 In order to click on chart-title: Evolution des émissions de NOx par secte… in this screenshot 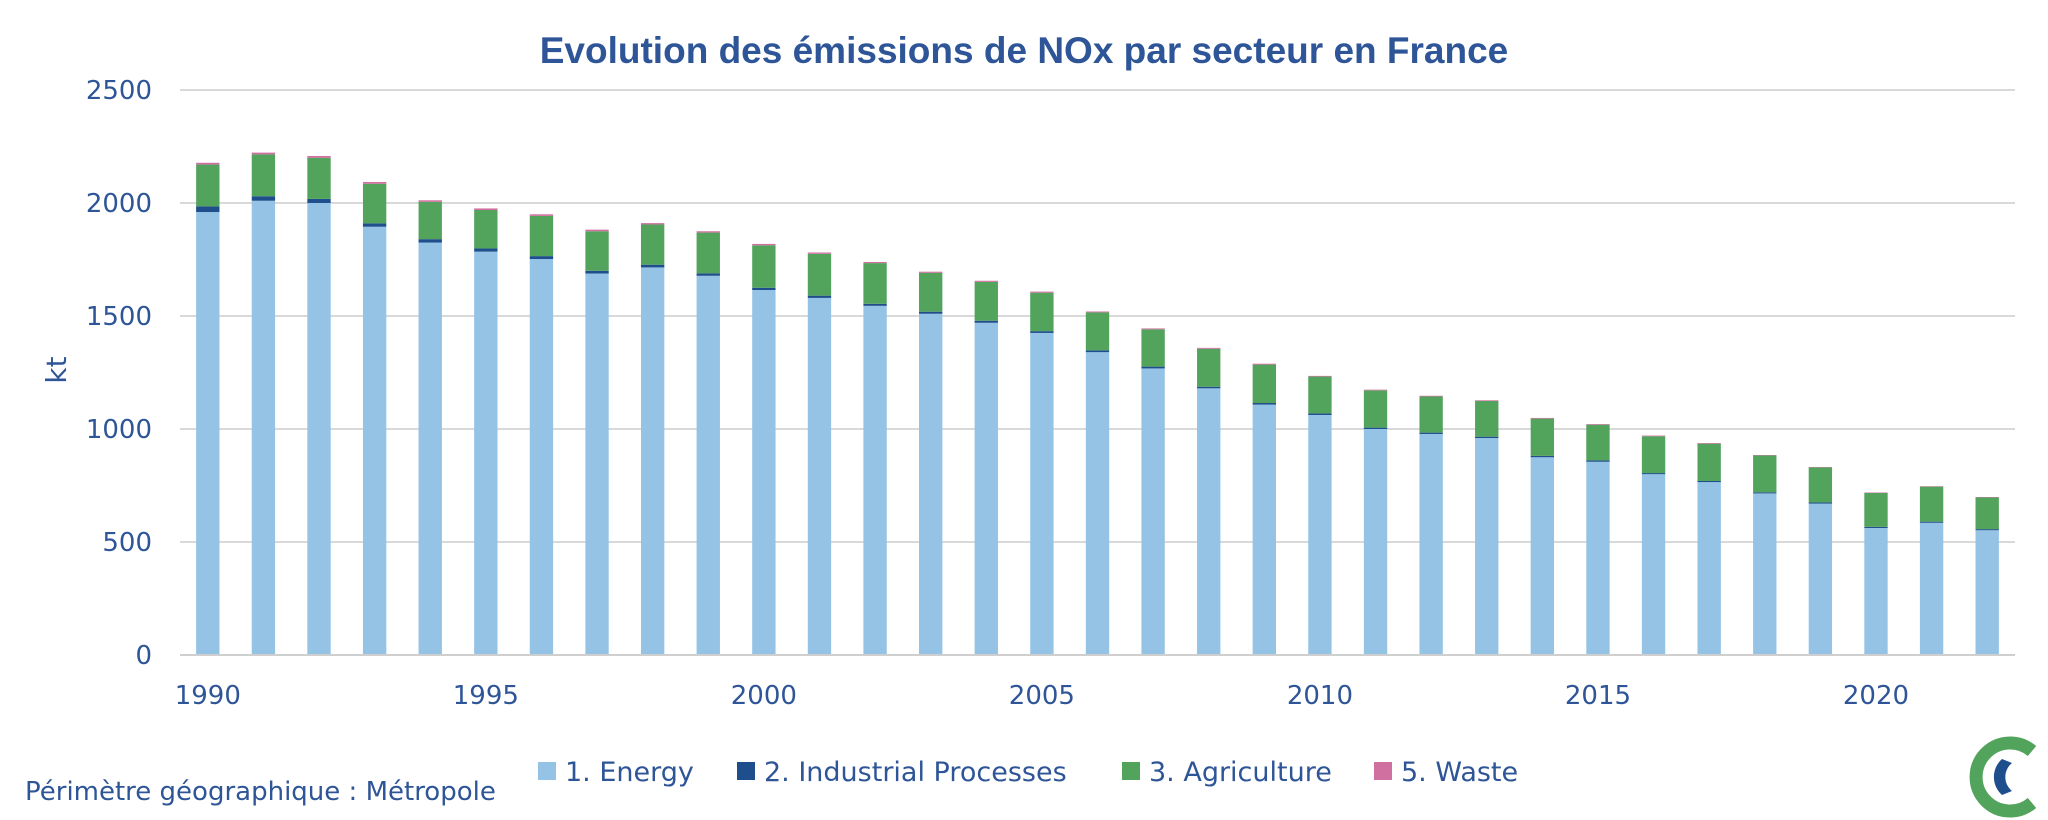, I will do `click(1024, 50)`.